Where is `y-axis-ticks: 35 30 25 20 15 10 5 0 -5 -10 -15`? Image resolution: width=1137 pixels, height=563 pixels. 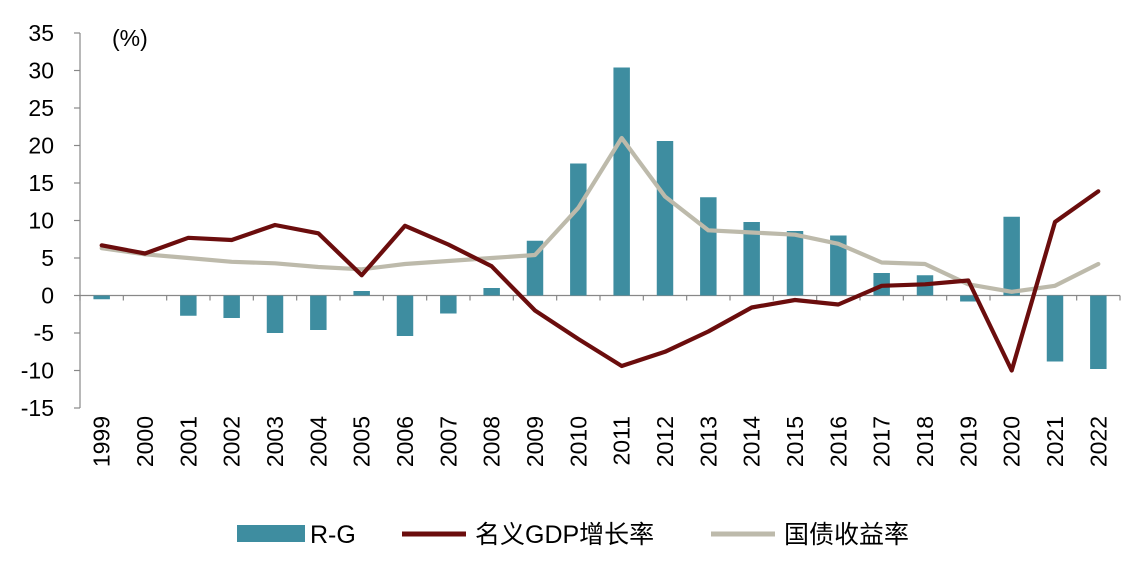 y-axis-ticks: 35 30 25 20 15 10 5 0 -5 -10 -15 is located at coordinates (37, 220).